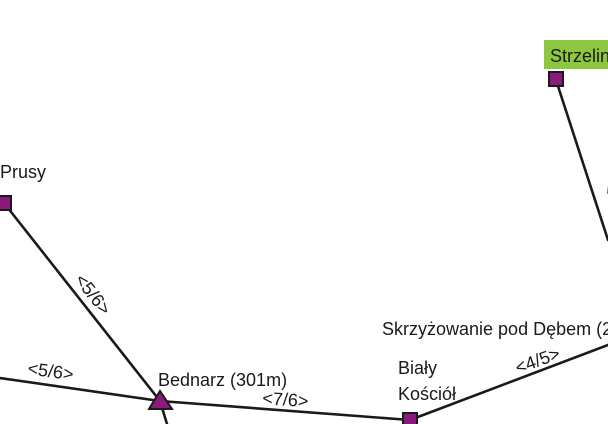  Describe the element at coordinates (50, 371) in the screenshot. I see `segment-label-west-bednarz: <5/6>` at that location.